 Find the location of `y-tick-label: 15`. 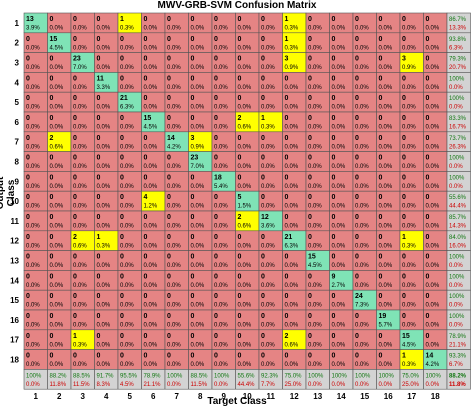

y-tick-label: 15 is located at coordinates (14, 300).